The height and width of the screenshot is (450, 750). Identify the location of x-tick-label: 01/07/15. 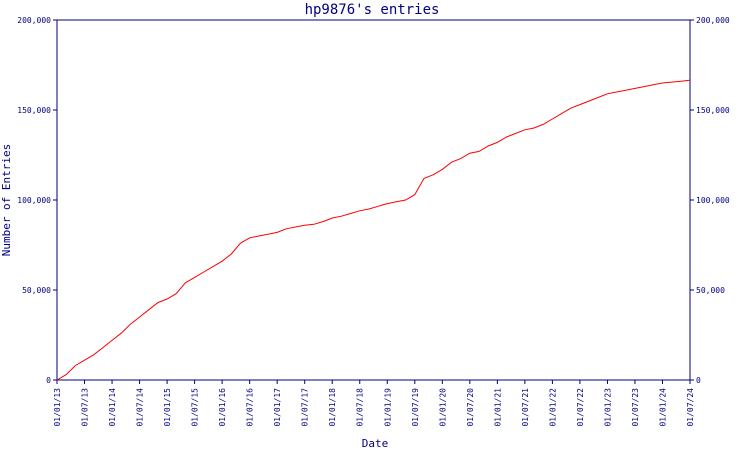
(195, 407).